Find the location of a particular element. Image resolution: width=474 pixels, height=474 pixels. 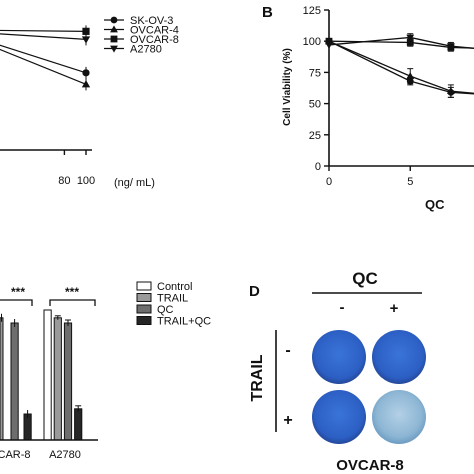

well-trail-minus-qc-minus is located at coordinates (339, 357).